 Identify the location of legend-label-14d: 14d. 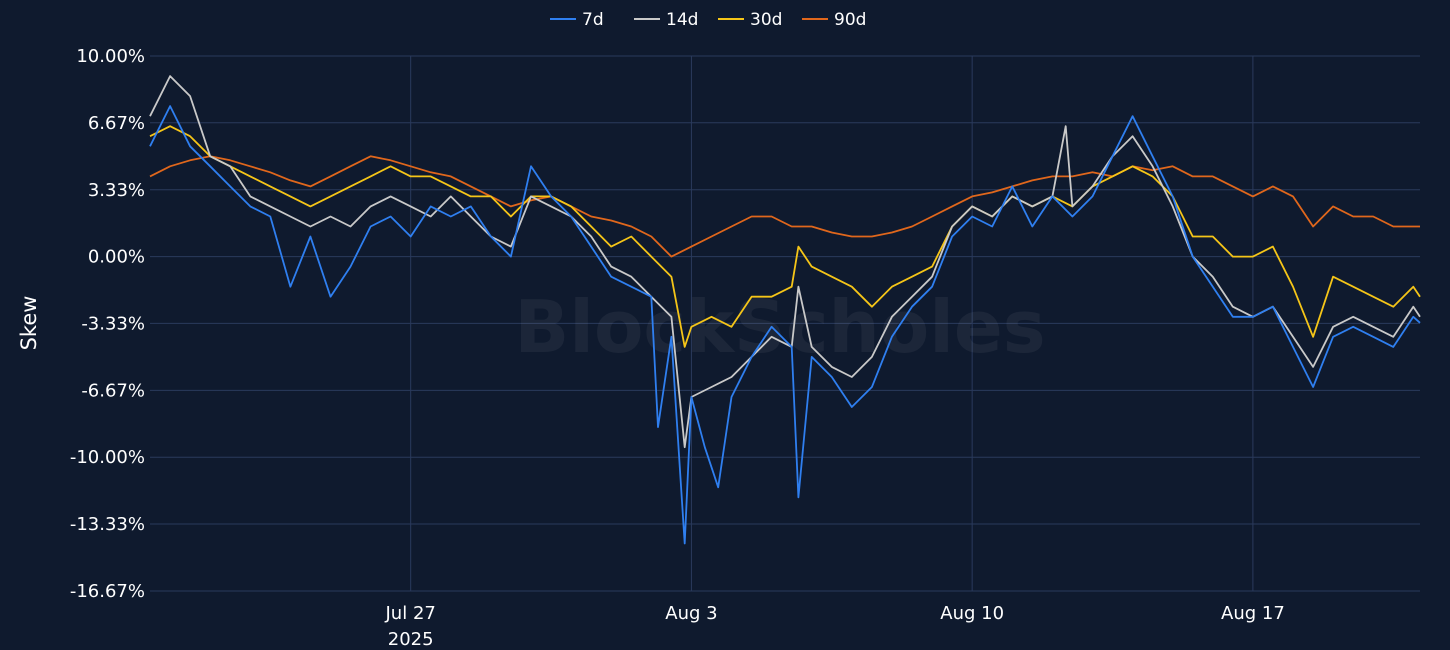
(682, 20).